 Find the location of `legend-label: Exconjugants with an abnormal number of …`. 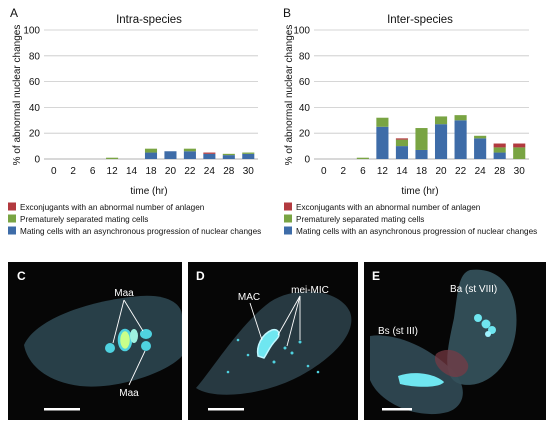

legend-label: Exconjugants with an abnormal number of … is located at coordinates (112, 207).